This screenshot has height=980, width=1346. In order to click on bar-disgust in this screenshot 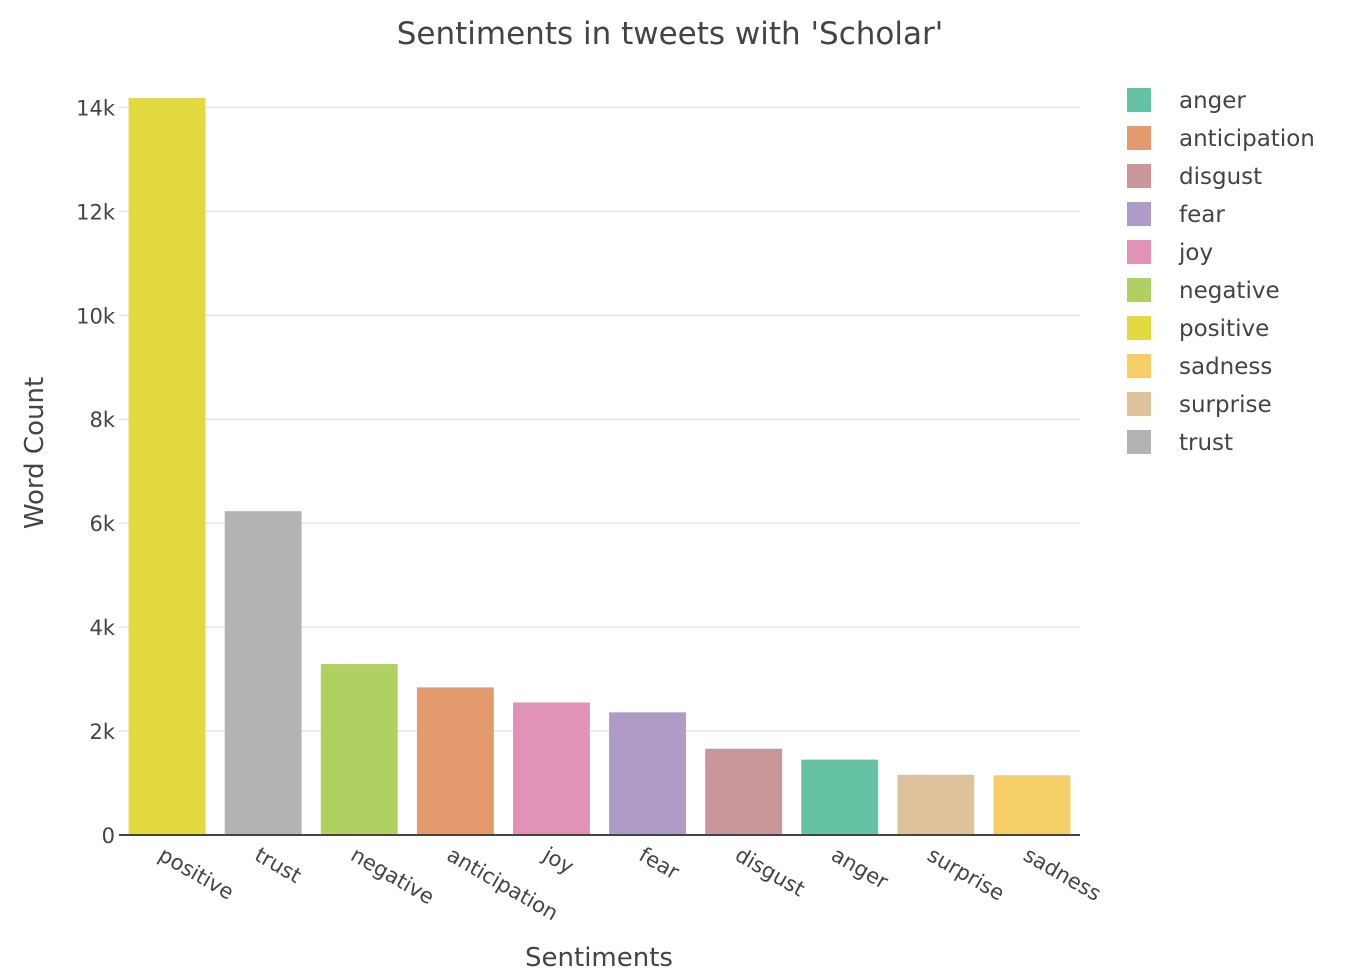, I will do `click(744, 791)`.